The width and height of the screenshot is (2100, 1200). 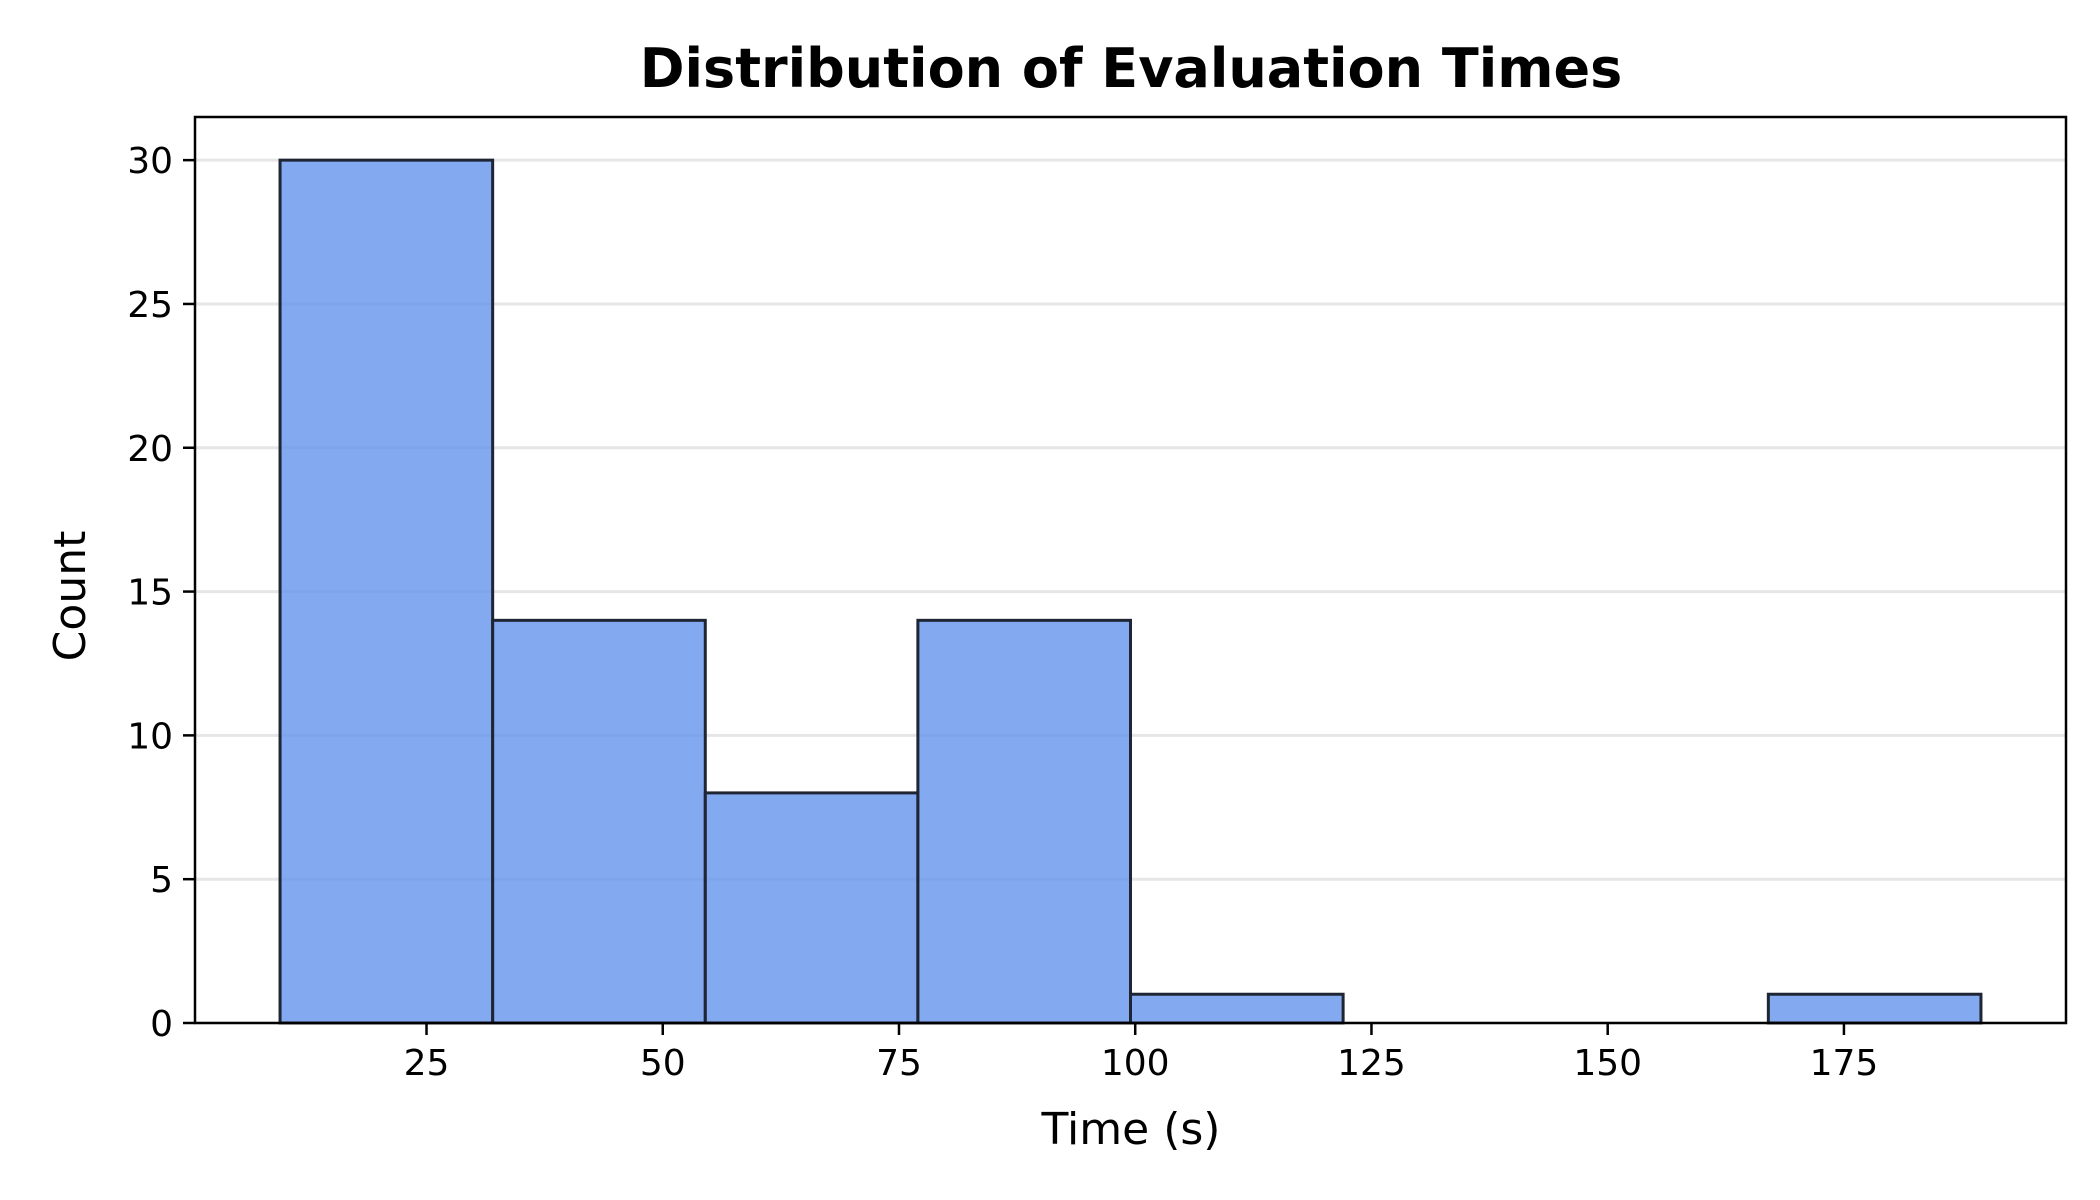 I want to click on x-axis-ticks: 25 50 75 100 125 150 175, so click(x=1141, y=1053).